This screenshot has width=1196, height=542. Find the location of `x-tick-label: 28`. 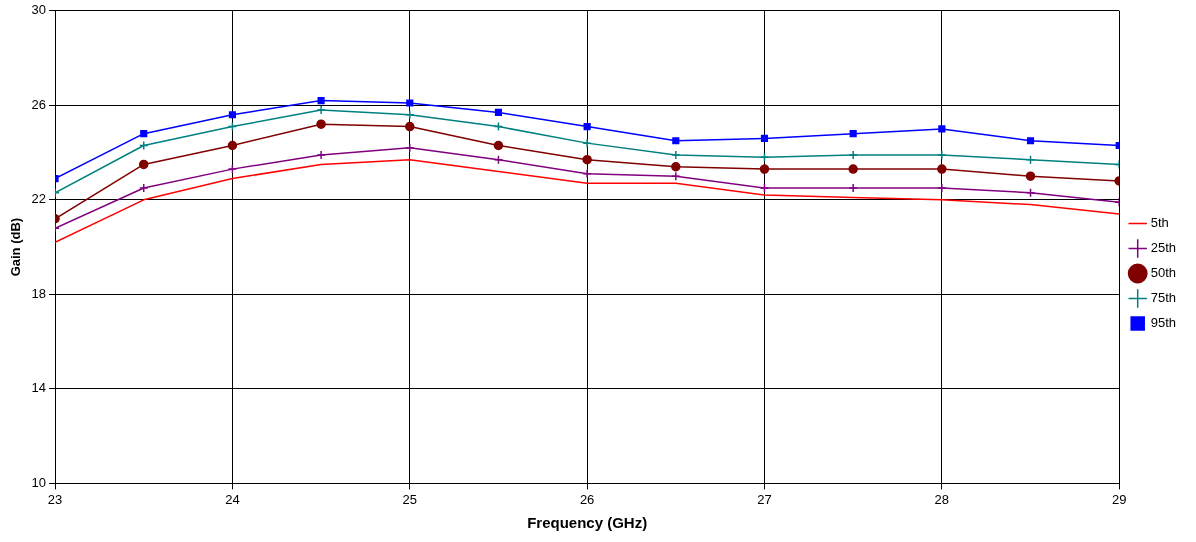

x-tick-label: 28 is located at coordinates (942, 499).